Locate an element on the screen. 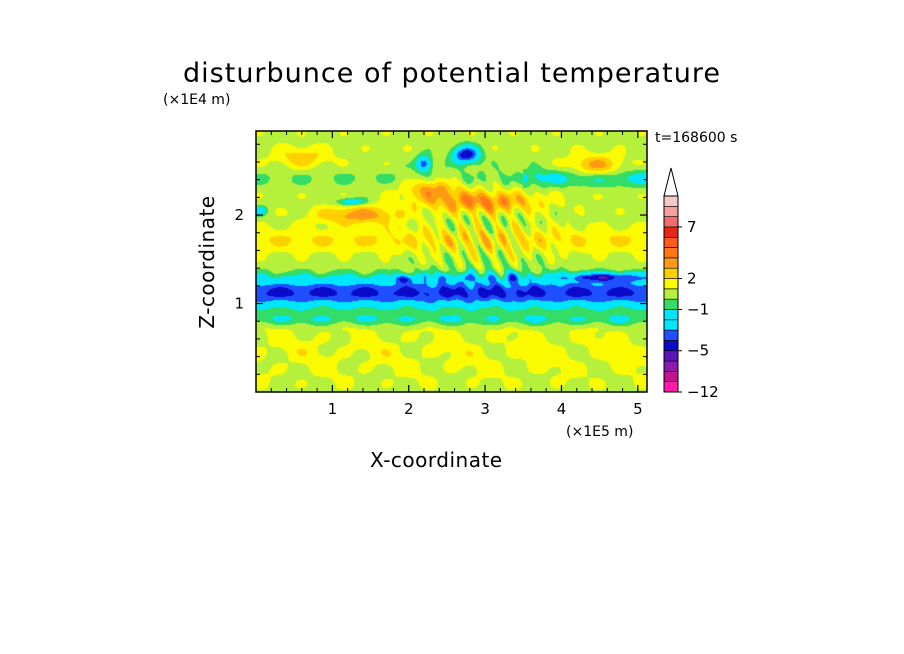 Image resolution: width=904 pixels, height=654 pixels. colorbar-tick-label: 2 is located at coordinates (692, 279).